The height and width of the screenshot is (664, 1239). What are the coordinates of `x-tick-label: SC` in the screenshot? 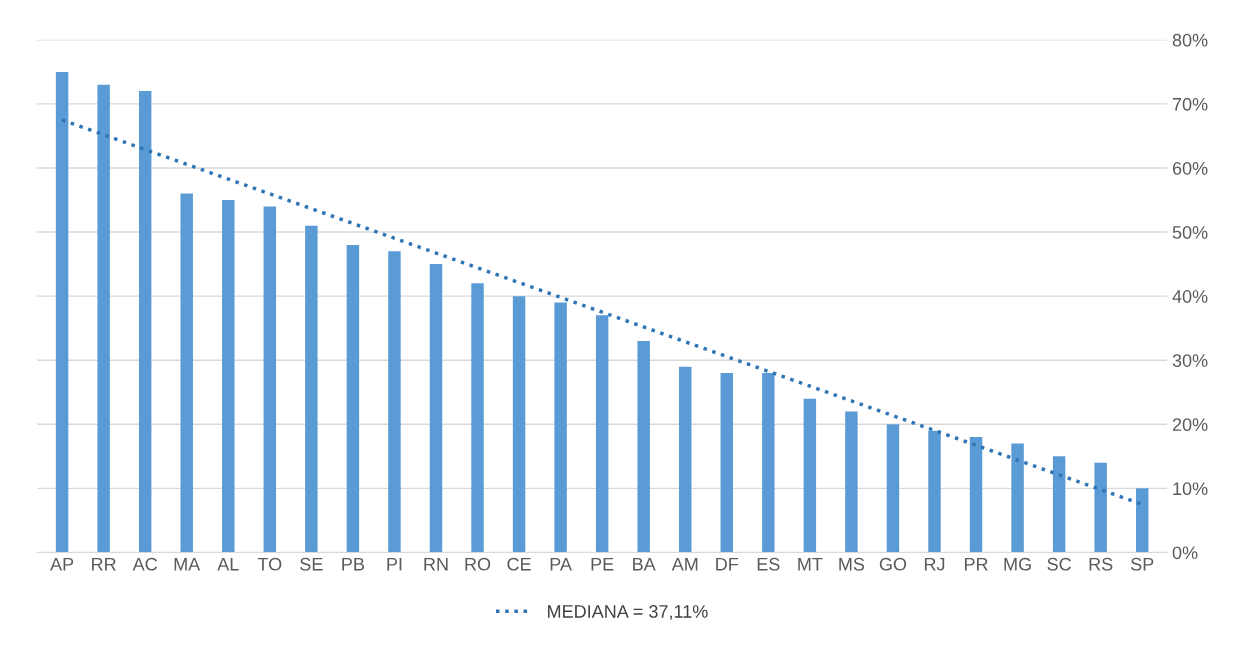 It's located at (1059, 564).